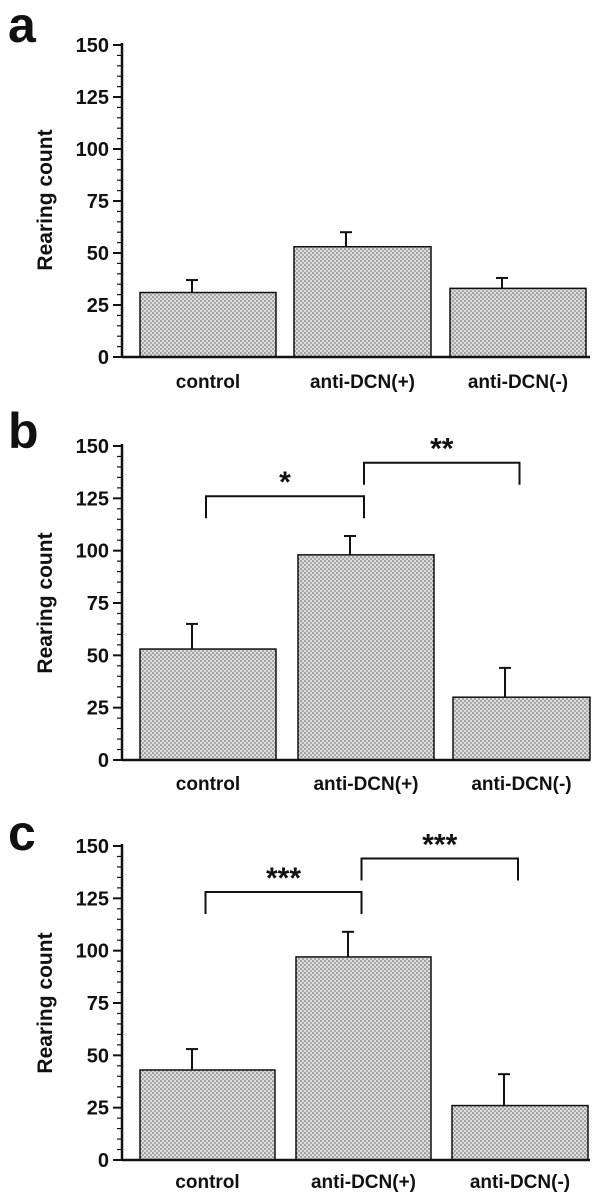 This screenshot has width=604, height=1200. Describe the element at coordinates (22, 26) in the screenshot. I see `panel-letter: a` at that location.